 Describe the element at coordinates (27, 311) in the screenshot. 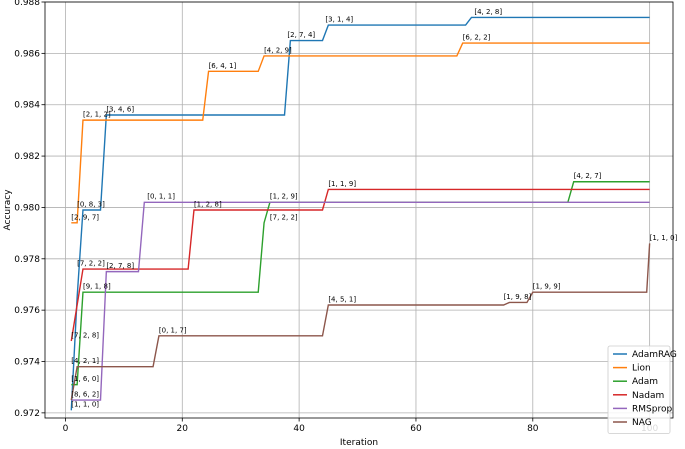

I see `y-tick-label: 0.976` at that location.